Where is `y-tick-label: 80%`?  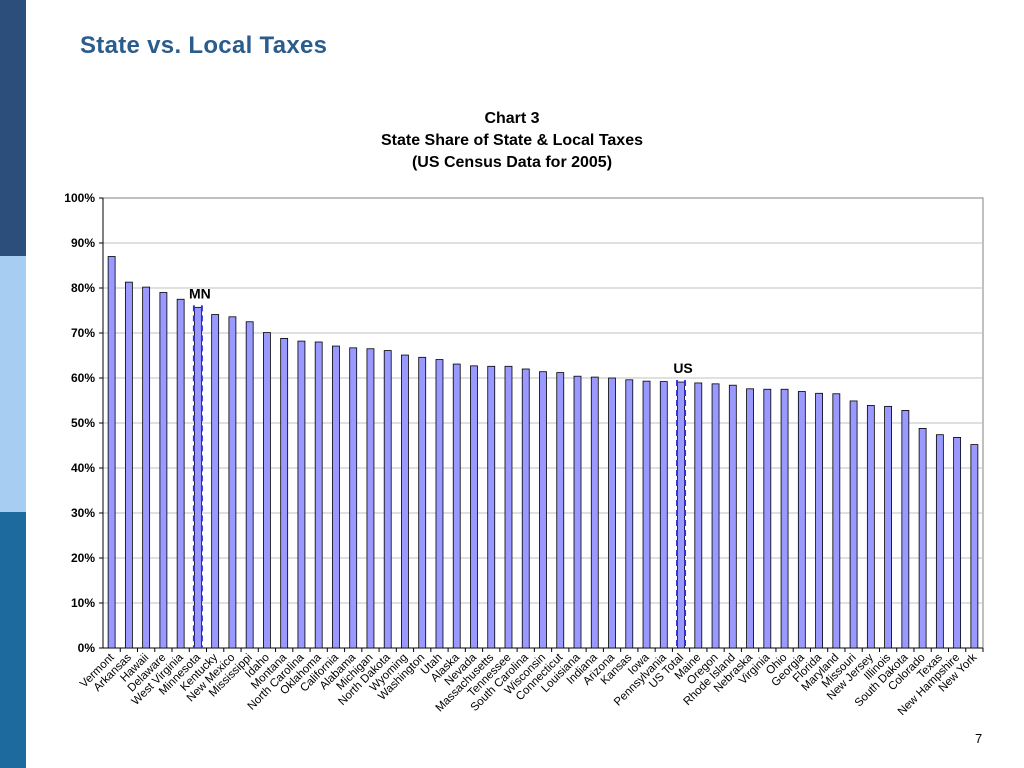 y-tick-label: 80% is located at coordinates (83, 288).